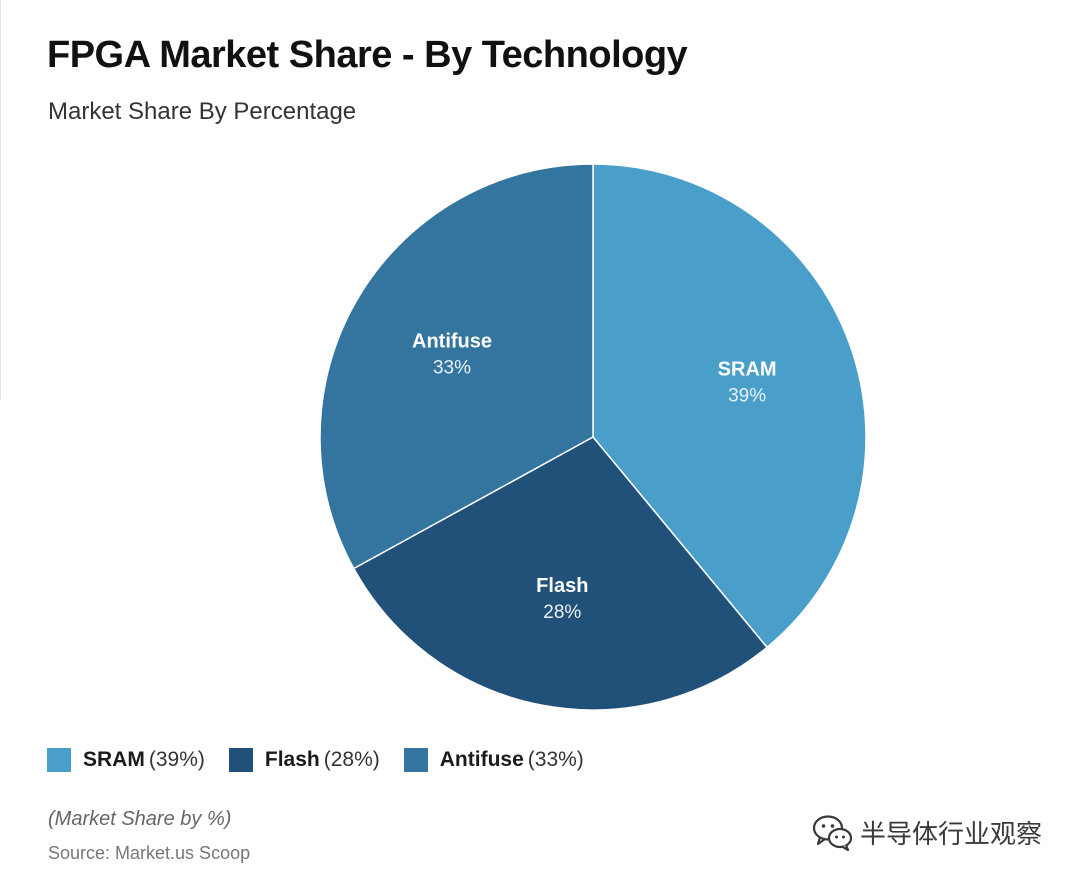  Describe the element at coordinates (367, 55) in the screenshot. I see `chart-title: FPGA Market Share - By Technology` at that location.